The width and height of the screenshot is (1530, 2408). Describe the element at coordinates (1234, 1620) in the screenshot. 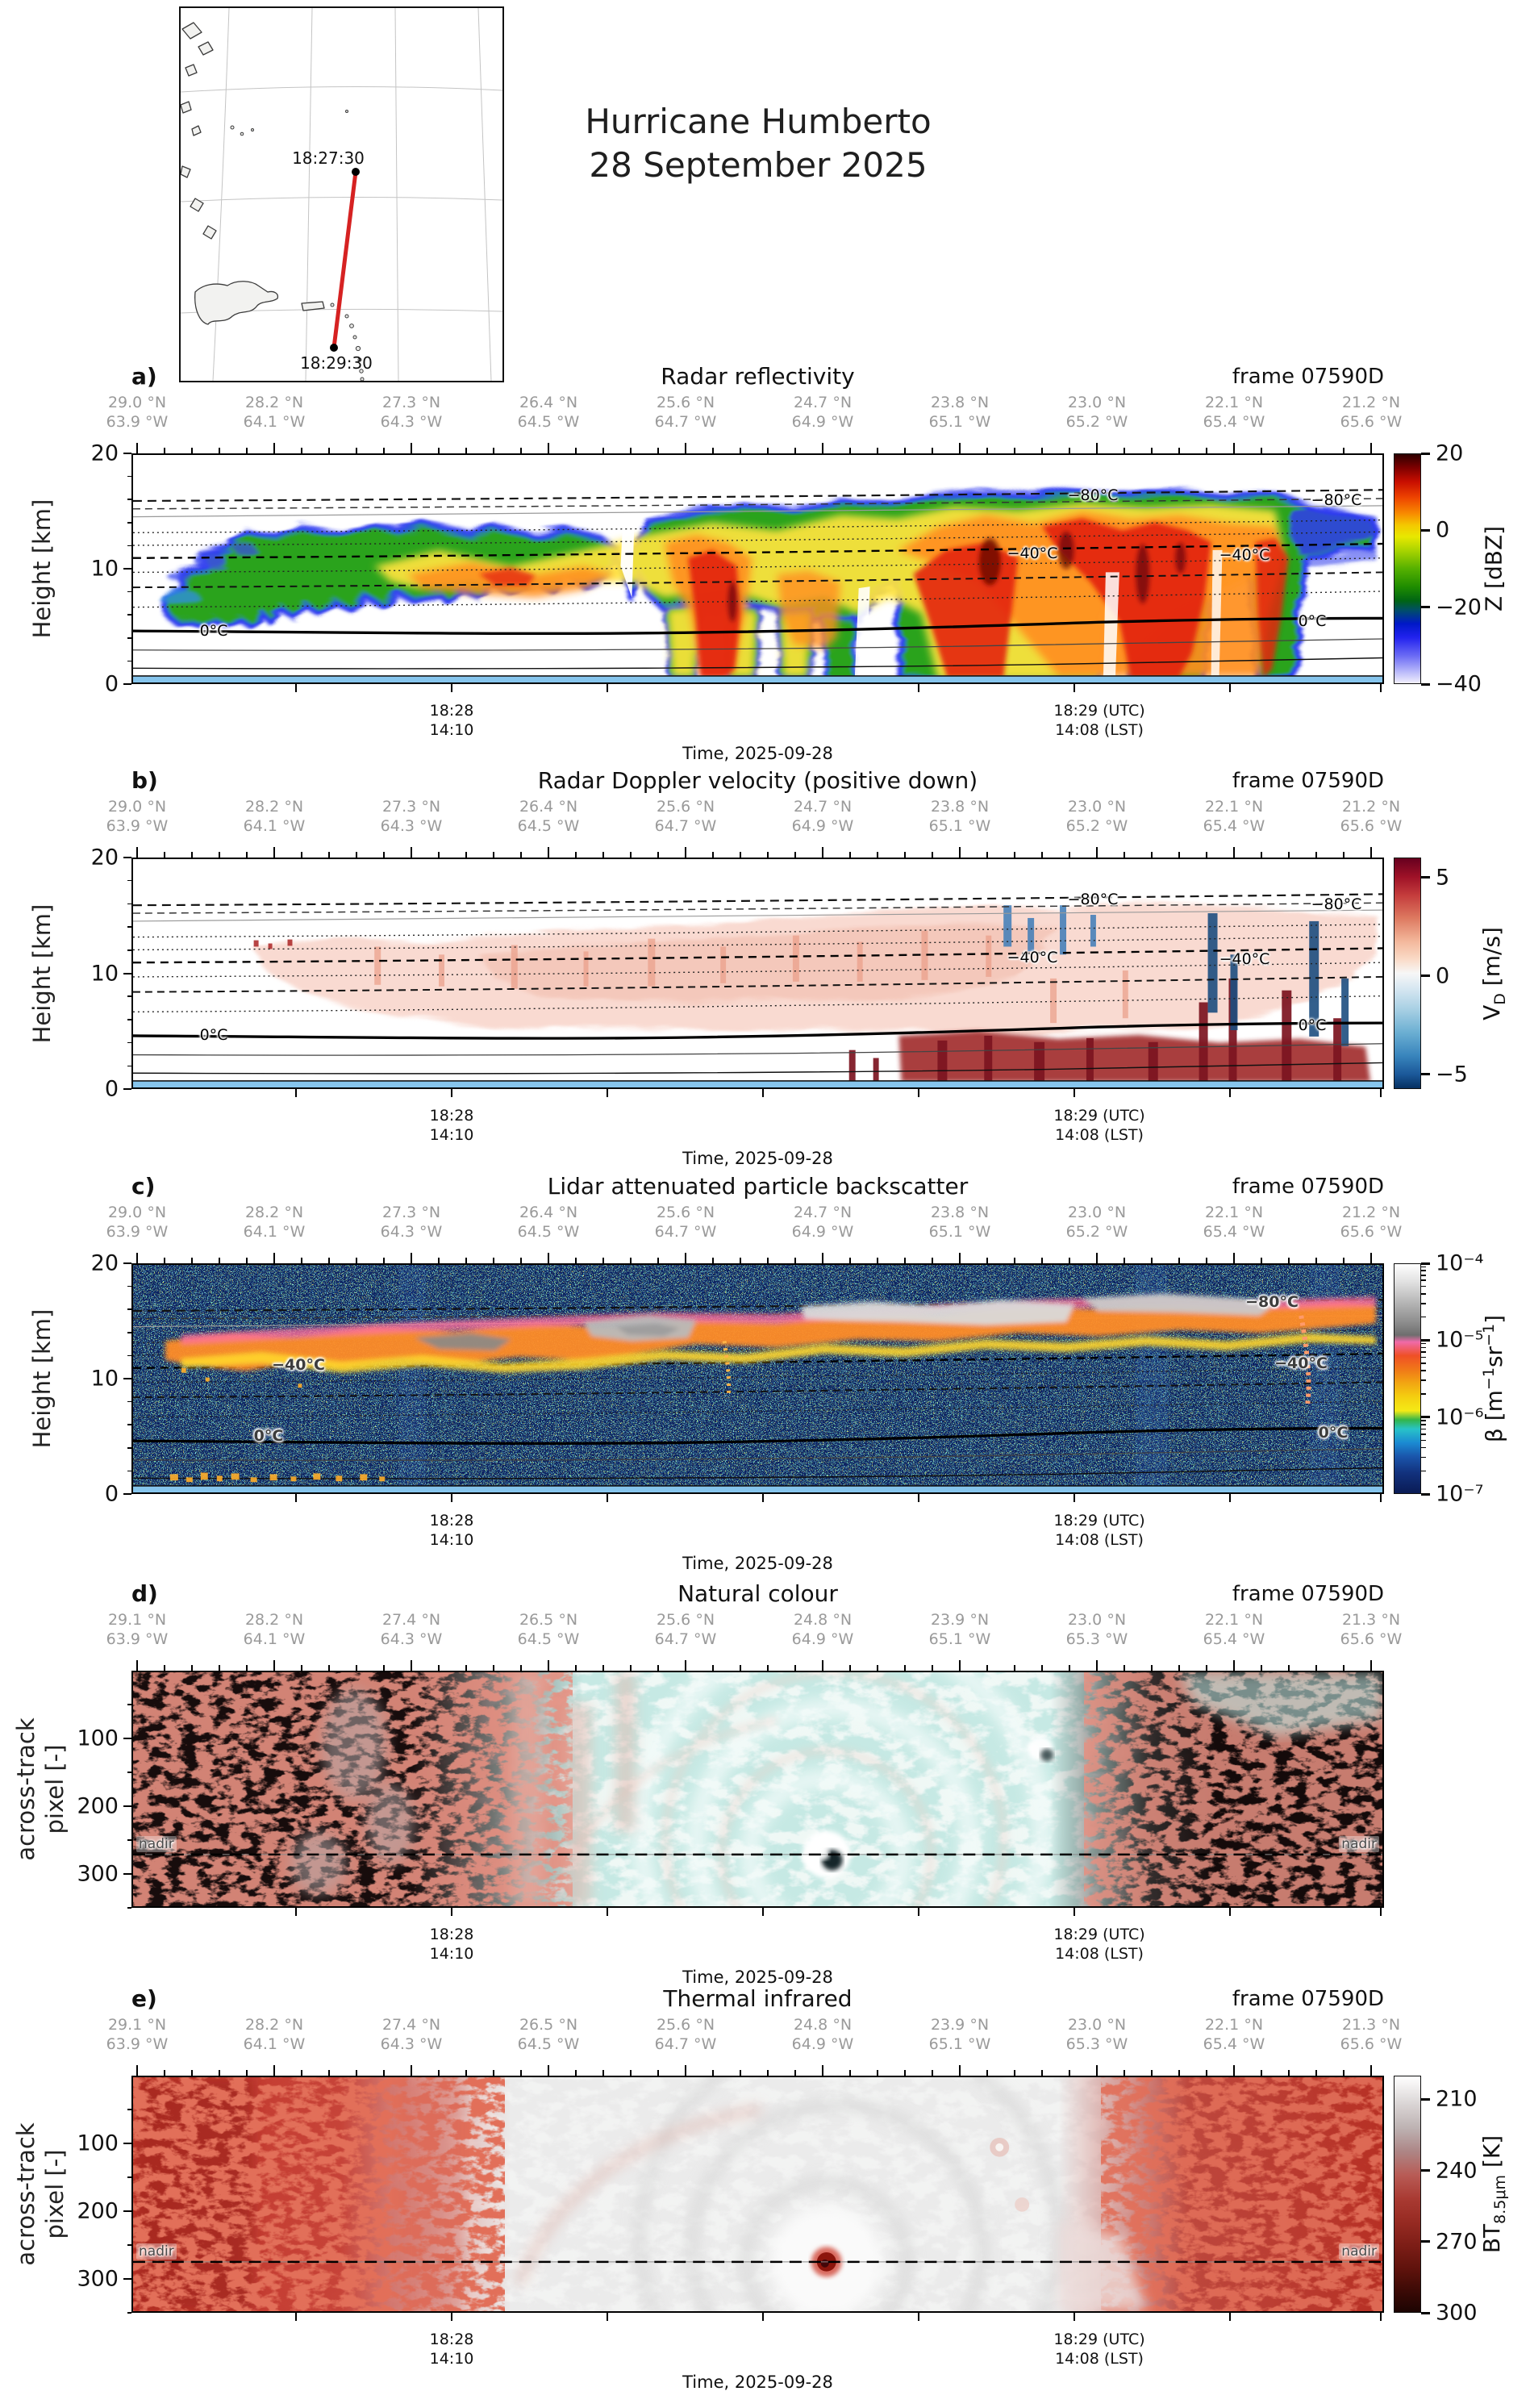

I see `latitude-label: 22.1 °N` at that location.